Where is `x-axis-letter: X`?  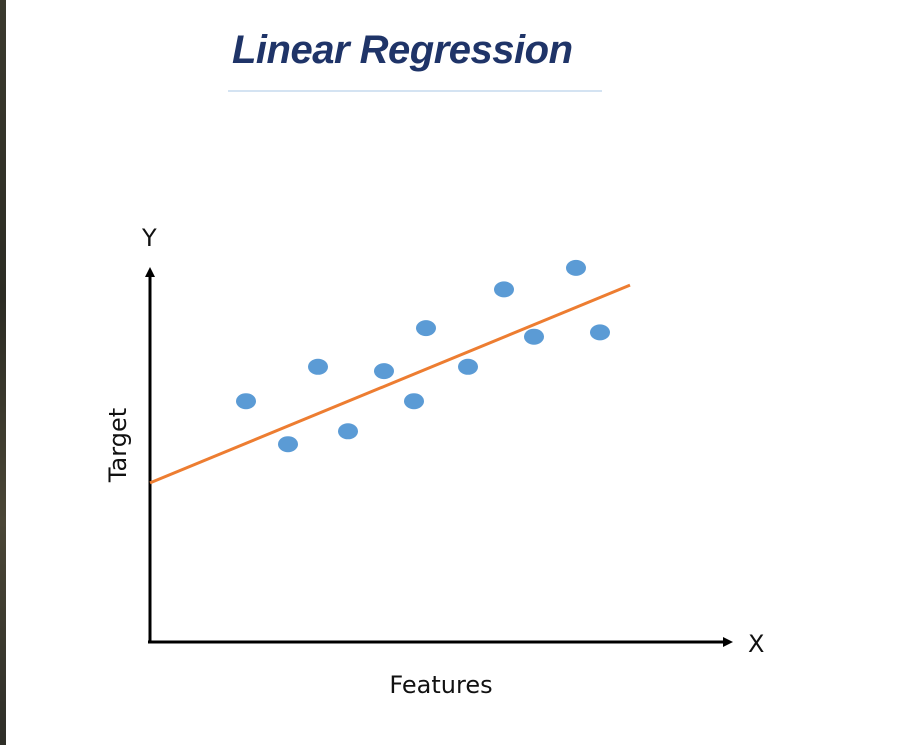 x-axis-letter: X is located at coordinates (756, 644).